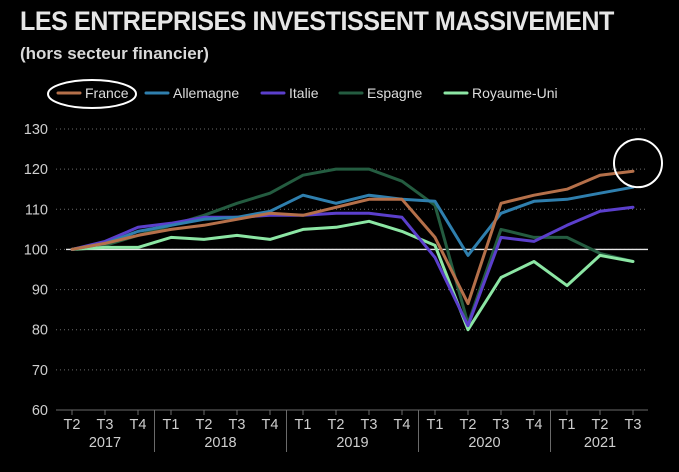 Image resolution: width=679 pixels, height=472 pixels. Describe the element at coordinates (402, 425) in the screenshot. I see `x-tick-label-10: T4` at that location.